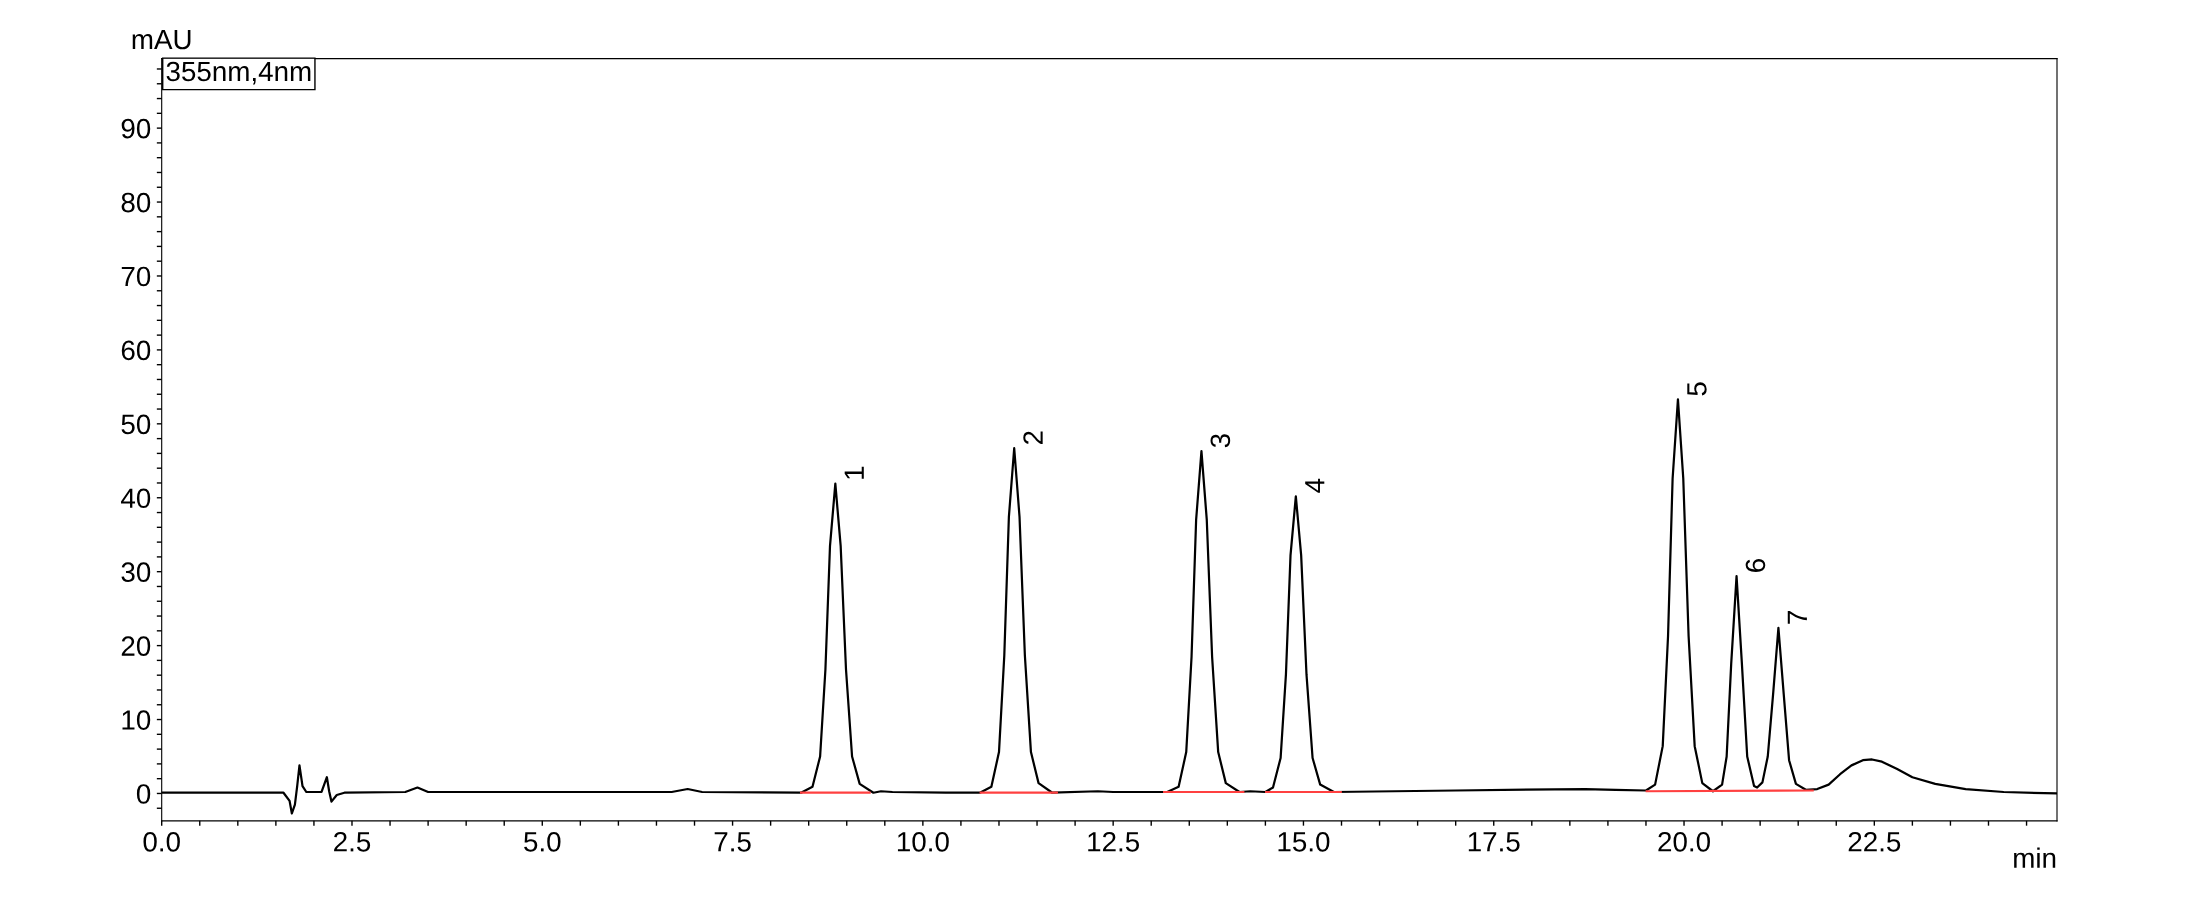 The width and height of the screenshot is (2200, 902). I want to click on x-tick-label: 7.5, so click(732, 842).